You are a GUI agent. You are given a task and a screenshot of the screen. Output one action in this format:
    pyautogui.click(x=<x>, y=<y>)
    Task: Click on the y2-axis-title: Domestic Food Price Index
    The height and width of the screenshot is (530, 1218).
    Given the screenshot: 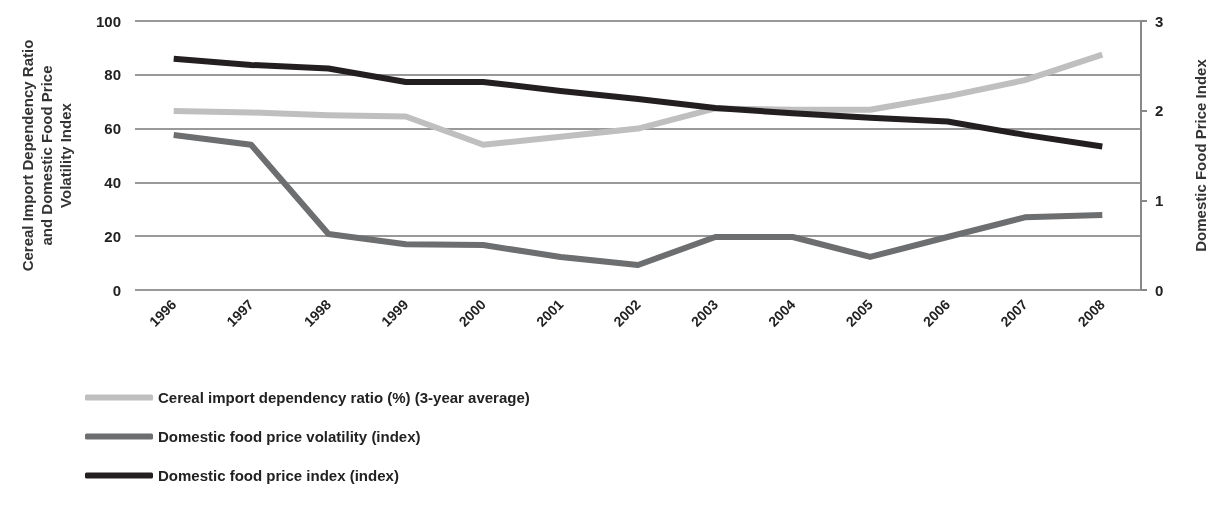 What is the action you would take?
    pyautogui.click(x=1200, y=155)
    